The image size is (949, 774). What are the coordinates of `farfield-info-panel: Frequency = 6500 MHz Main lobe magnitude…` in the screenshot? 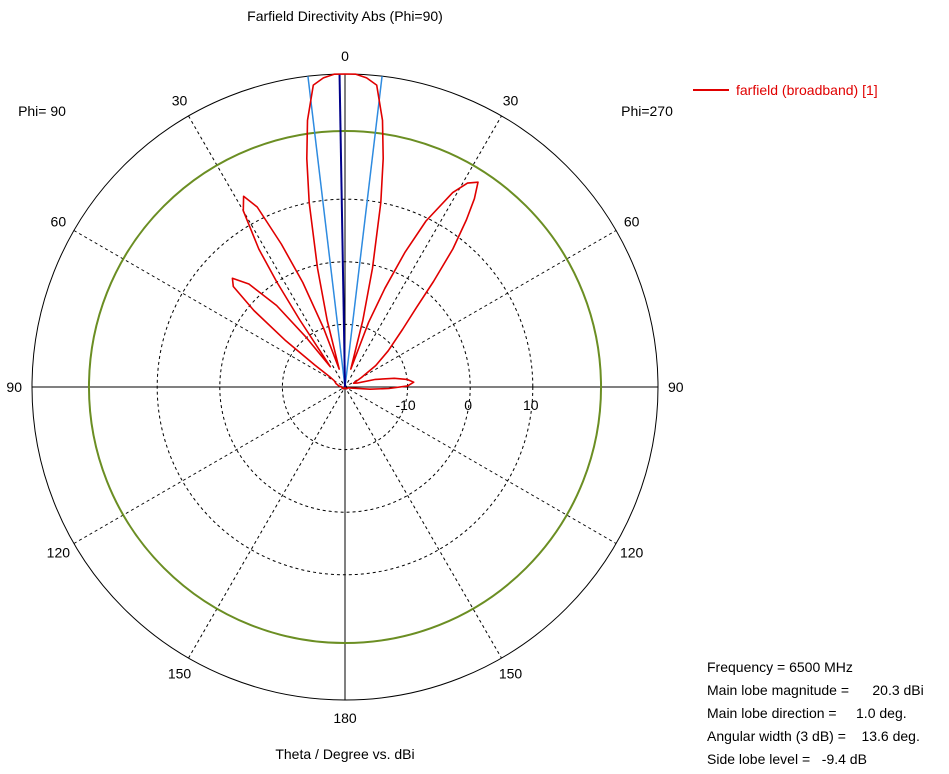 It's located at (815, 713).